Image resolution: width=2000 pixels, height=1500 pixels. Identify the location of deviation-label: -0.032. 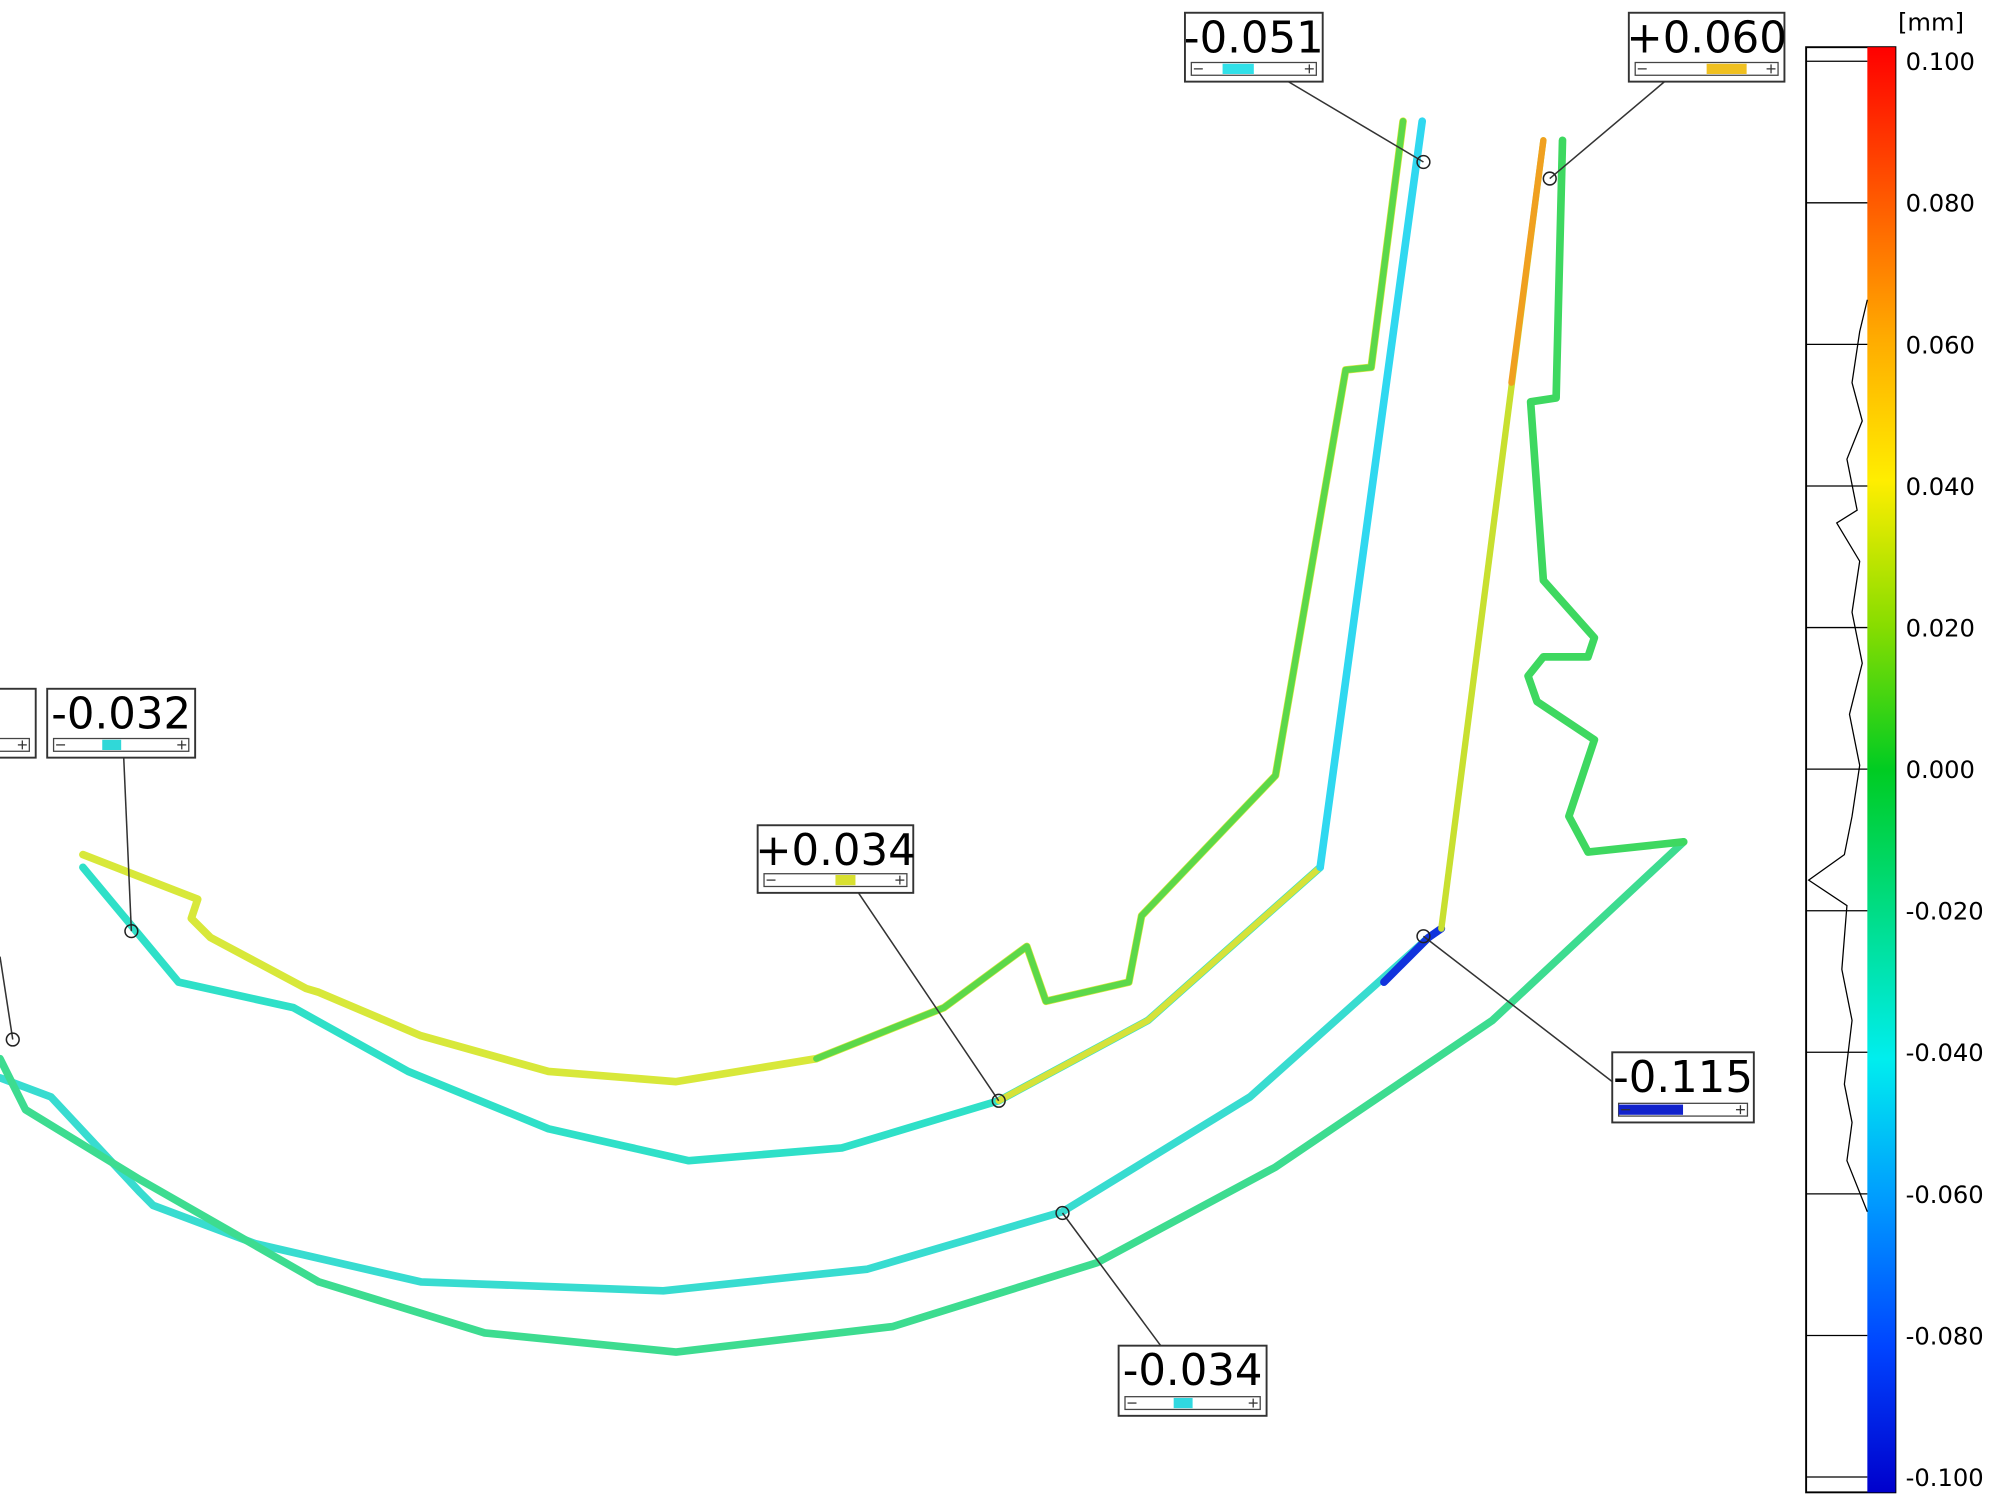
(121, 714).